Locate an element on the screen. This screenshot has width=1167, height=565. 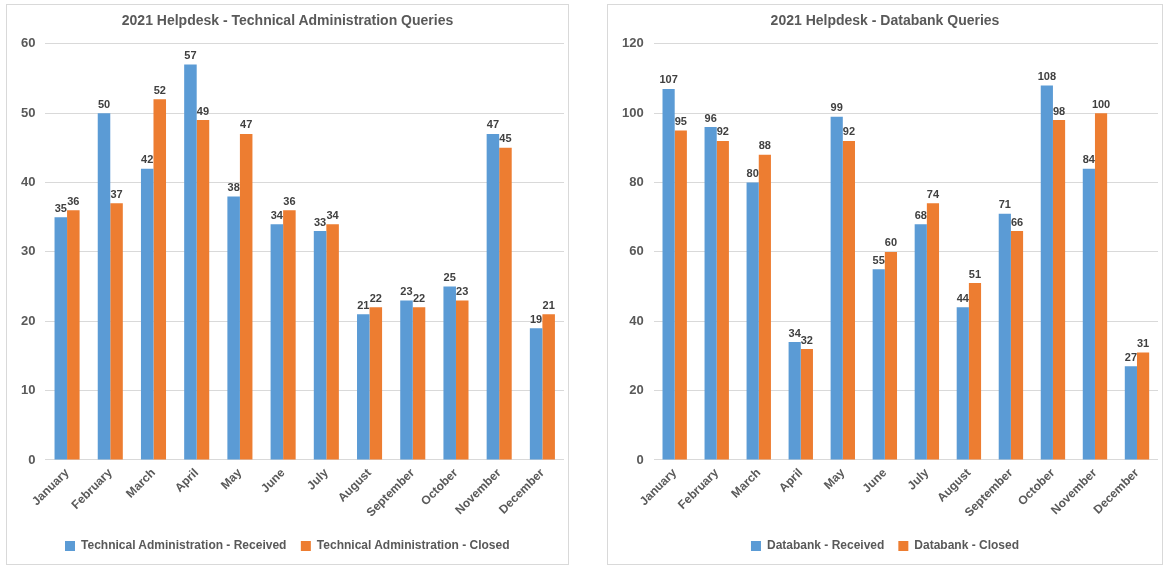
data-label: 19 is located at coordinates (536, 318).